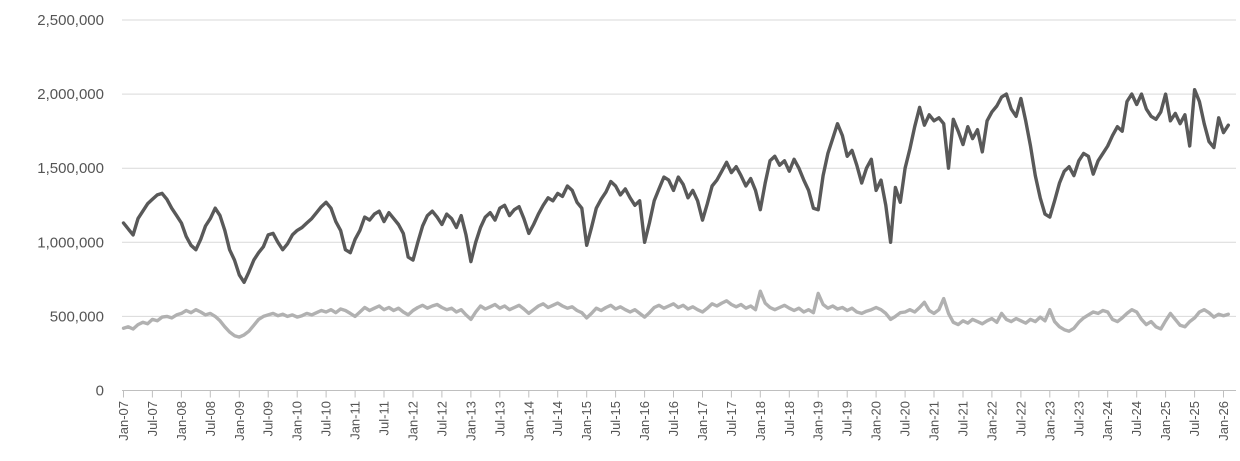 This screenshot has width=1240, height=461. What do you see at coordinates (123, 421) in the screenshot?
I see `x-axis-label: Jan-07` at bounding box center [123, 421].